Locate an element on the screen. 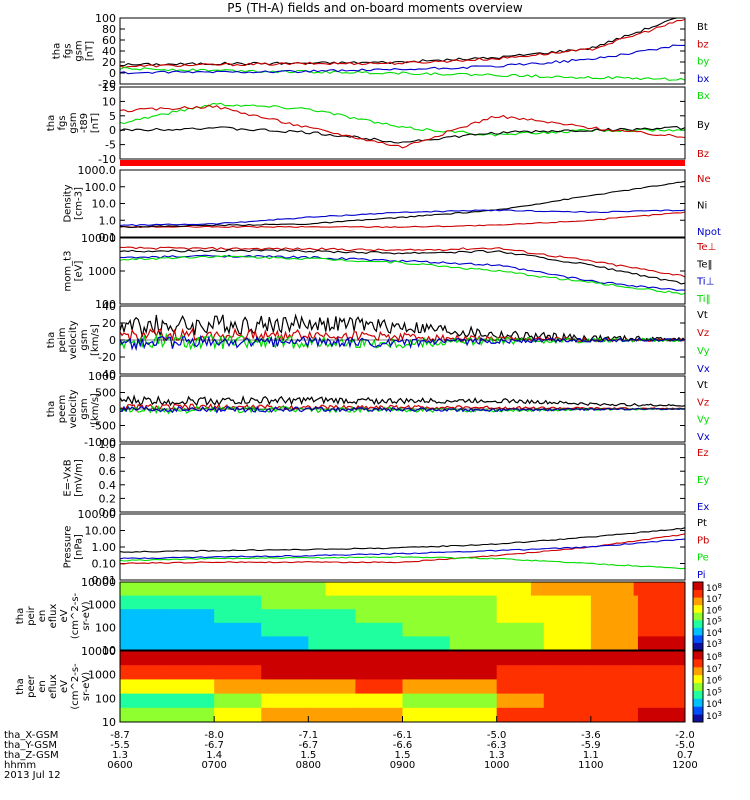 Image resolution: width=750 pixels, height=800 pixels. ephemeris-value: -3.6 is located at coordinates (591, 735).